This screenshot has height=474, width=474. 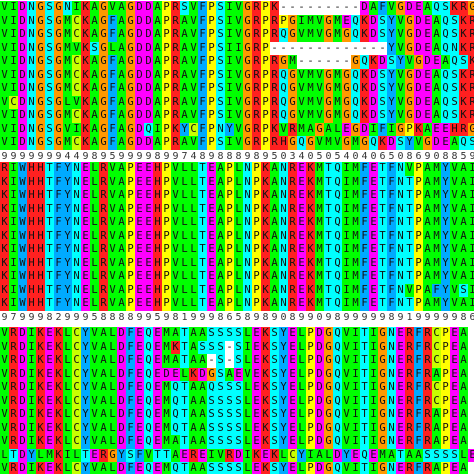 I want to click on residue-cell: 6, so click(x=382, y=156).